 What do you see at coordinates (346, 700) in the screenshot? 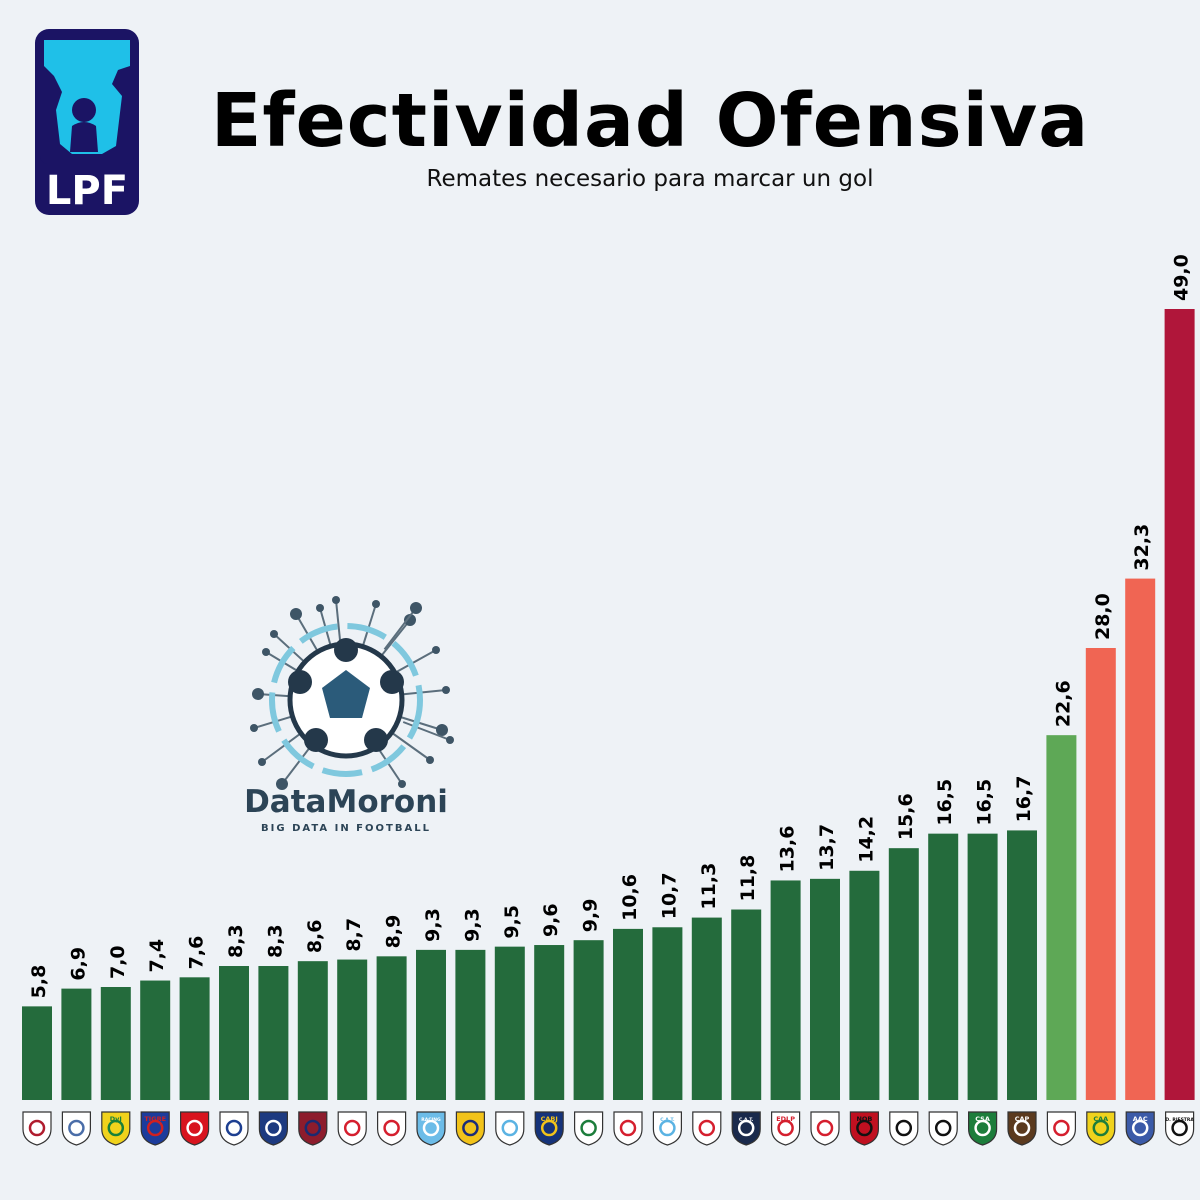
I see `ball-ring` at bounding box center [346, 700].